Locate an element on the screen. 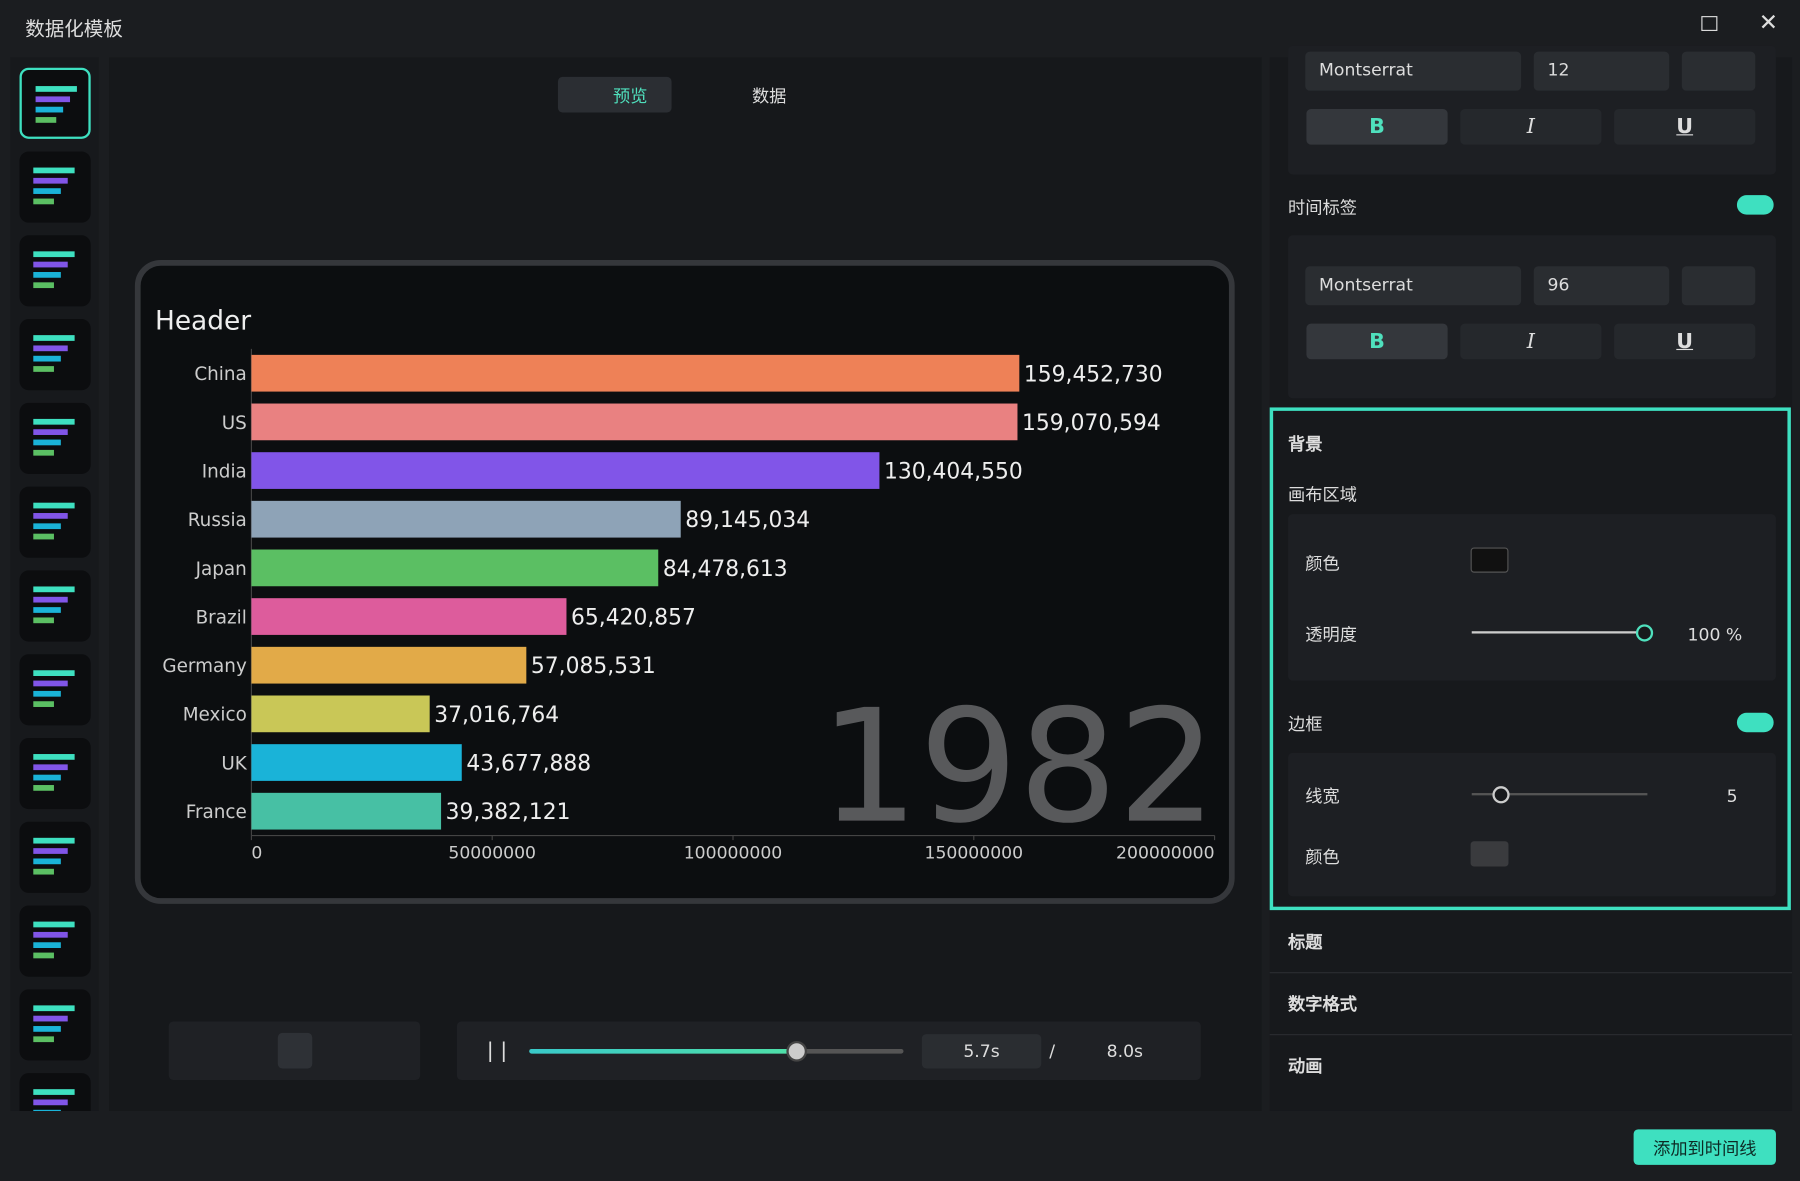  value-label: 159,070,594 is located at coordinates (1091, 423).